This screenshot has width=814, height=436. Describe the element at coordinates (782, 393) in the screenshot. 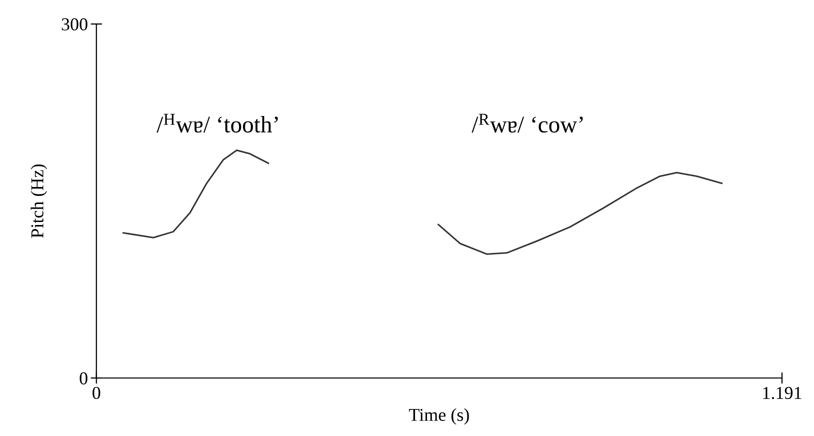

I see `x-tick-label: 1.191` at that location.